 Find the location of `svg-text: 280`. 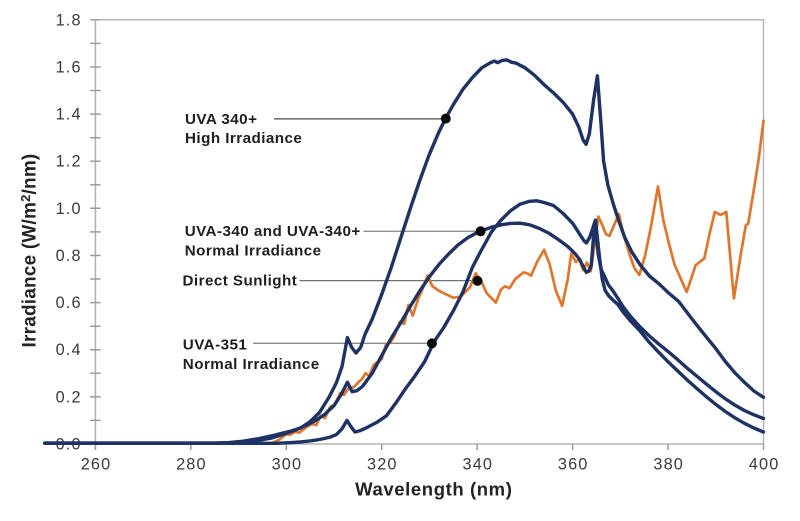

svg-text: 280 is located at coordinates (191, 465).